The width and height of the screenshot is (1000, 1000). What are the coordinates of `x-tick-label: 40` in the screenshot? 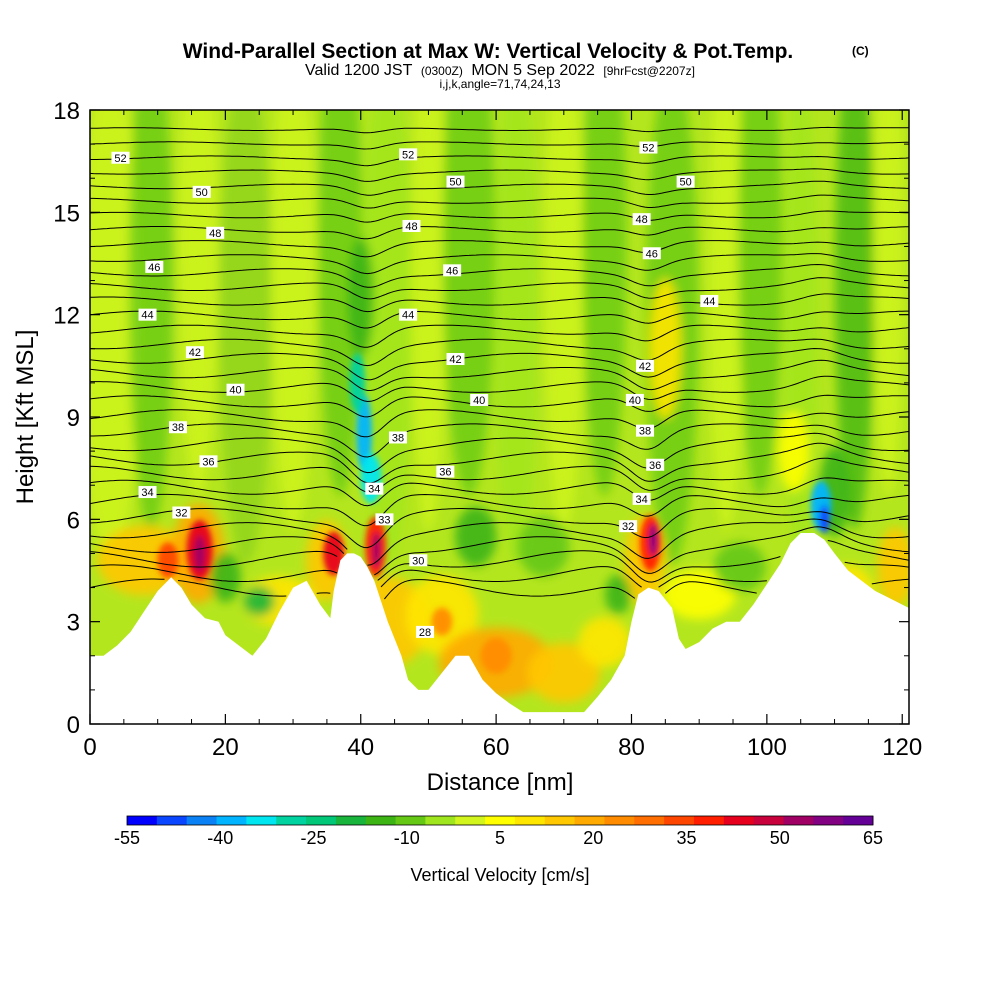 It's located at (360, 747).